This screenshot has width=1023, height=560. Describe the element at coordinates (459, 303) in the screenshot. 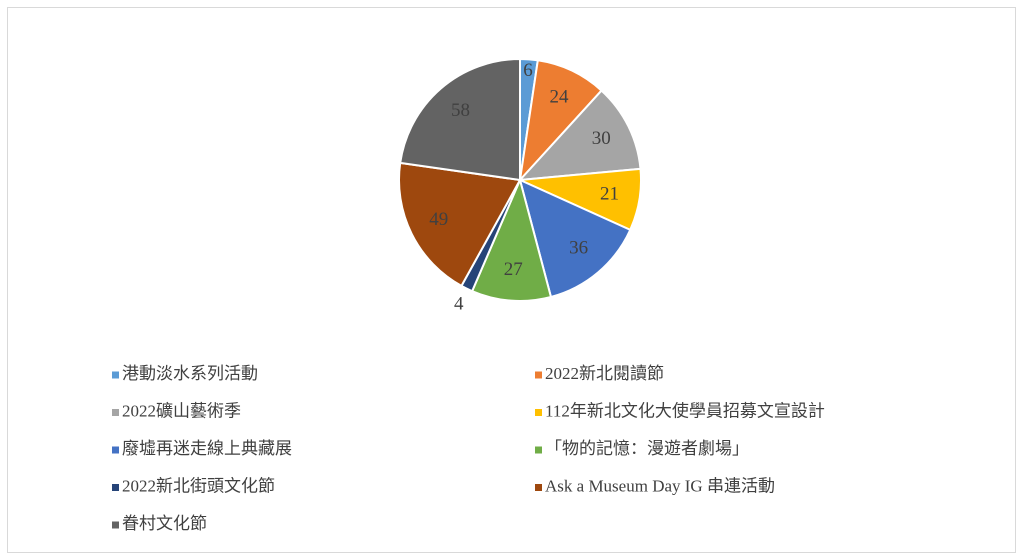

I see `data-label: 4` at that location.